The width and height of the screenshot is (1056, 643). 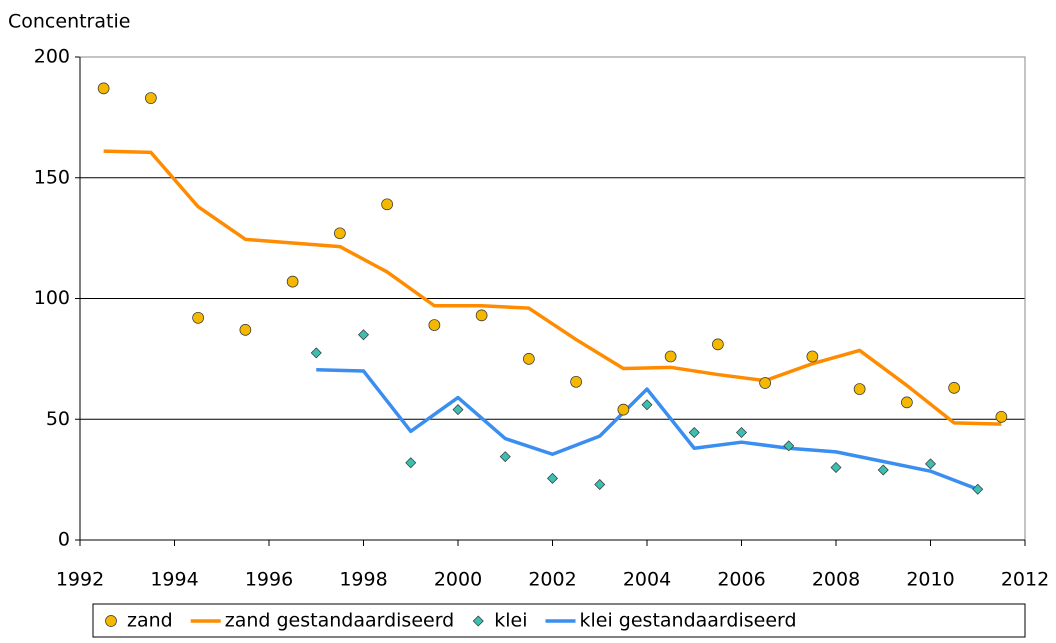 What do you see at coordinates (80, 580) in the screenshot?
I see `x-tick-label: 1992` at bounding box center [80, 580].